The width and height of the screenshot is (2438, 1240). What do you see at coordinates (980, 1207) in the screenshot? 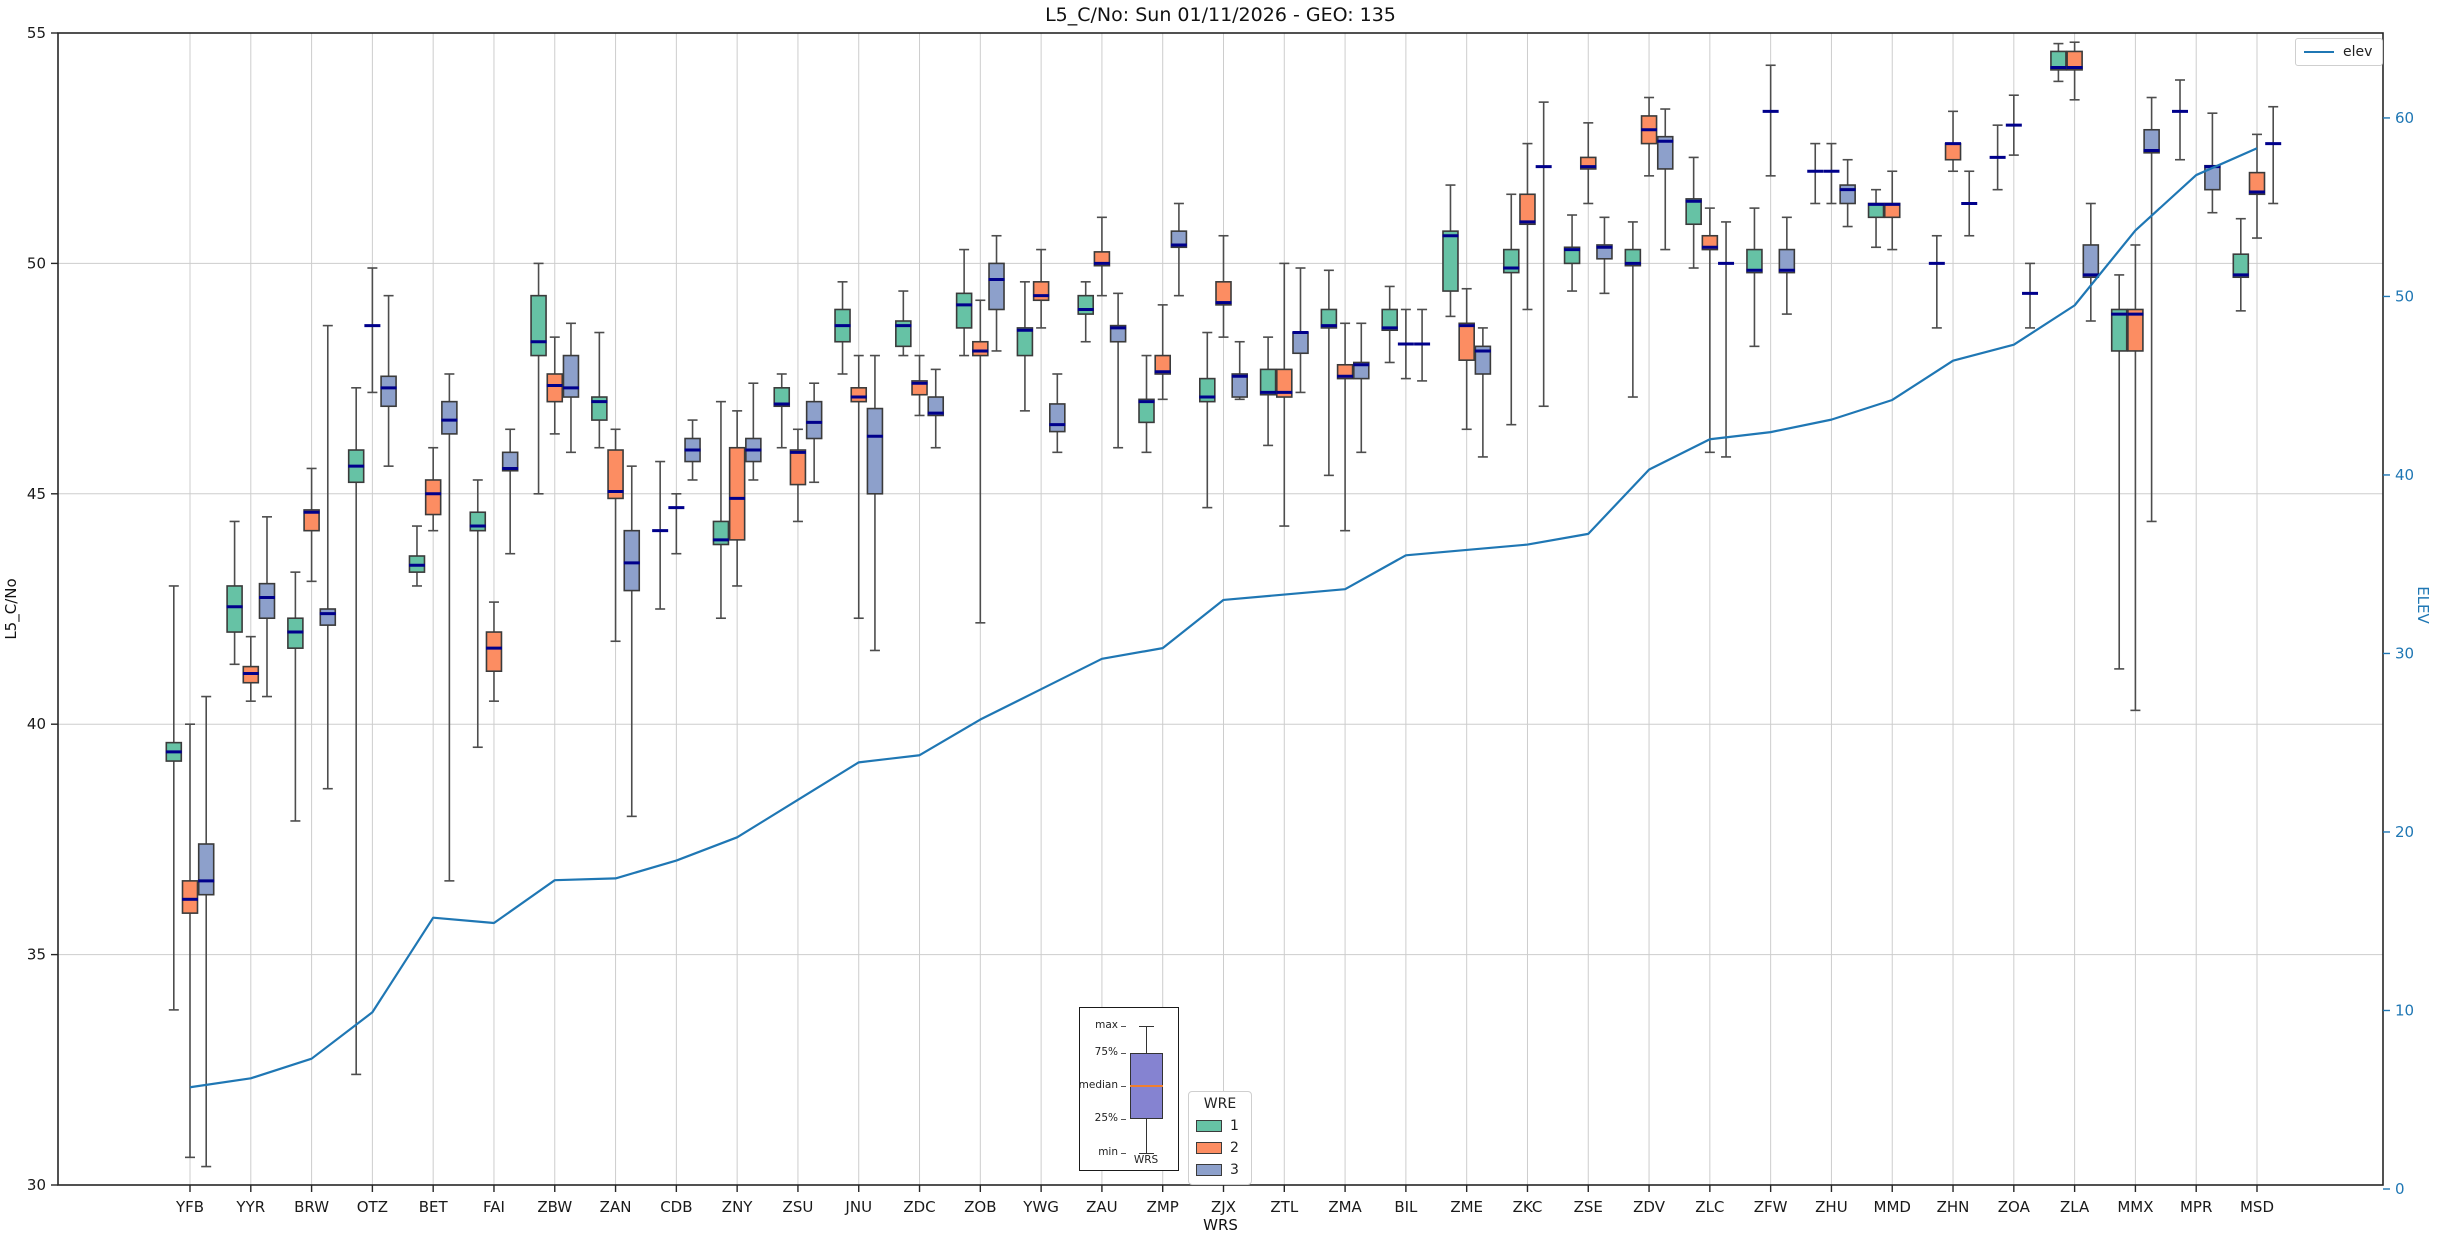
I see `x-tick-label: ZOB` at bounding box center [980, 1207].